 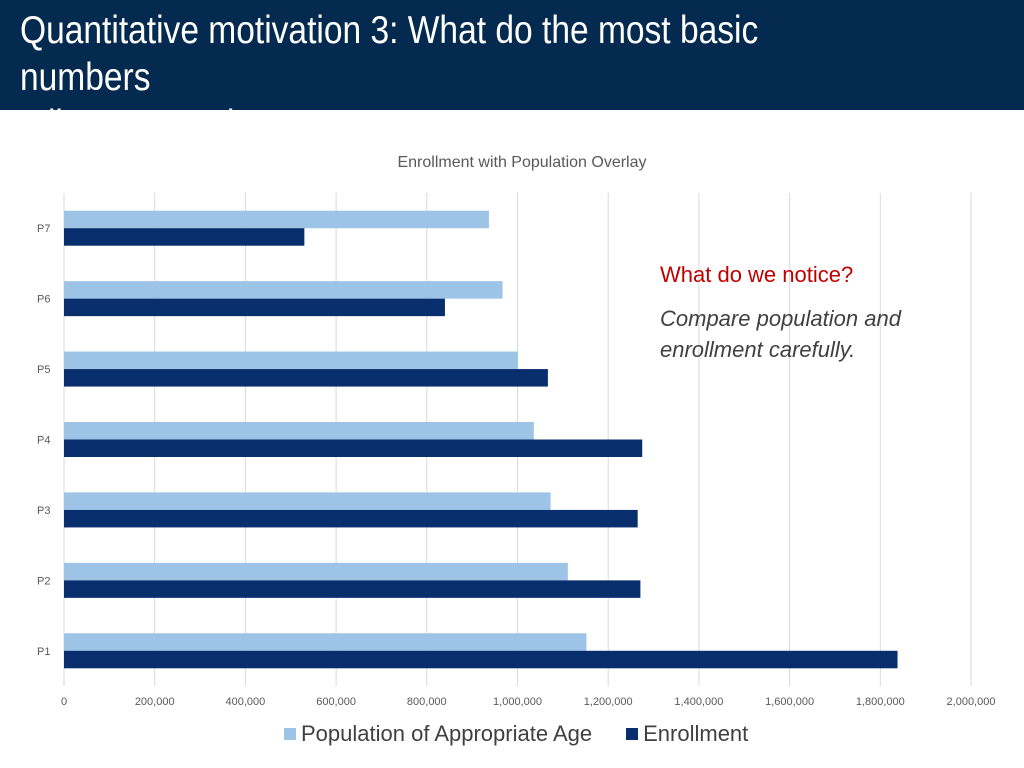 I want to click on enrollment-bar-p4, so click(x=353, y=448).